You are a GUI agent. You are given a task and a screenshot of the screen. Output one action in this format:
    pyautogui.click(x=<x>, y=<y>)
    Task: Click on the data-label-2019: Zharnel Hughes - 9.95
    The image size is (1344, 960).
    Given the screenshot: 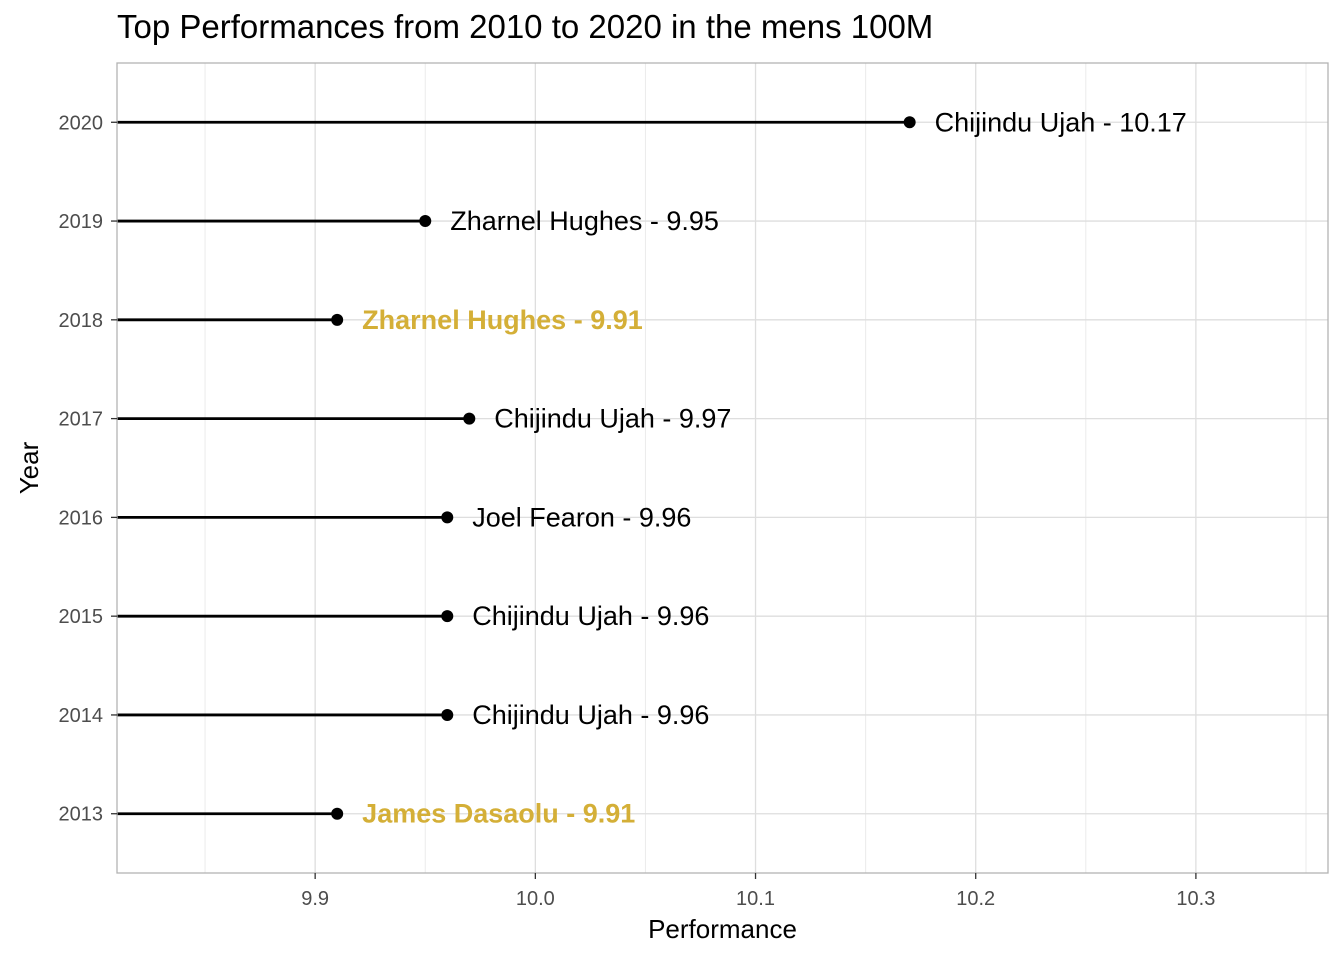 What is the action you would take?
    pyautogui.click(x=584, y=221)
    